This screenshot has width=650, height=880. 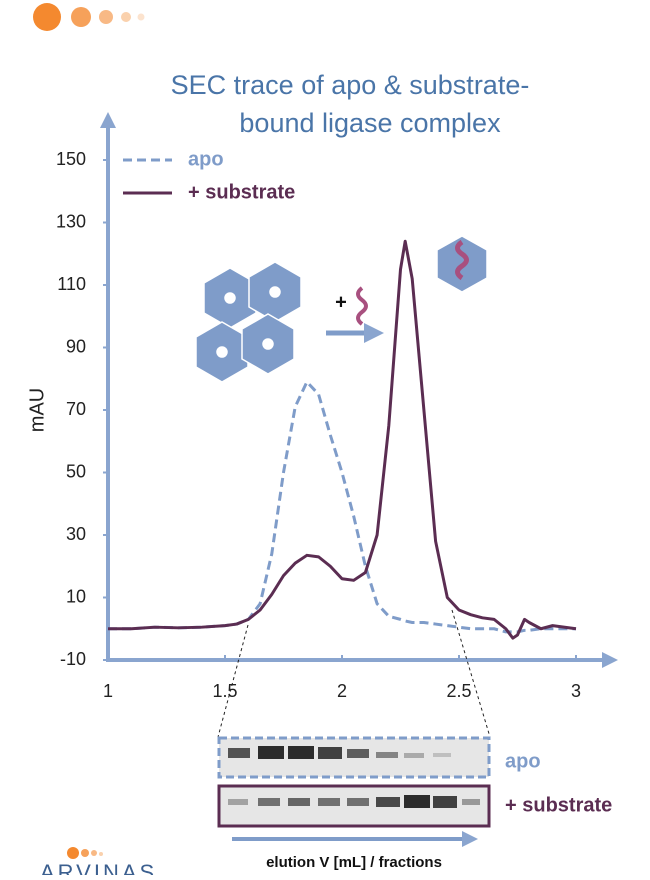 What do you see at coordinates (248, 322) in the screenshot?
I see `ligase-cluster-icon` at bounding box center [248, 322].